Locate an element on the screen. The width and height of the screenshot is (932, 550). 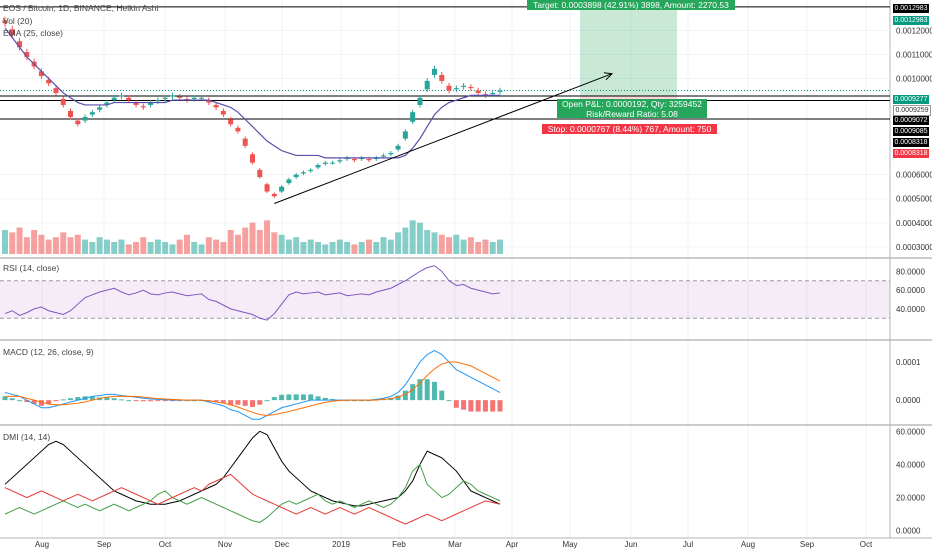
trendline-arrow is located at coordinates (608, 76).